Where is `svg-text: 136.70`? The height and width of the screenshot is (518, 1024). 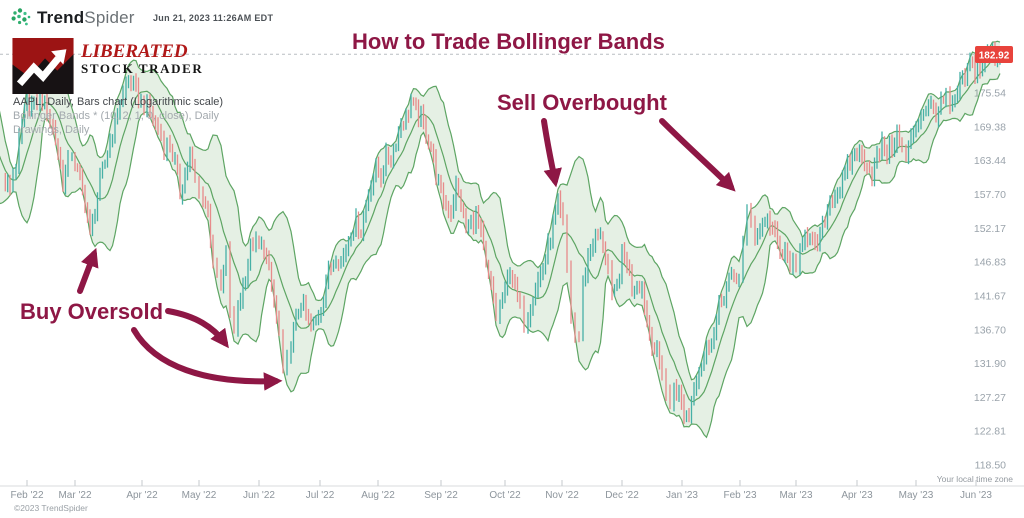 svg-text: 136.70 is located at coordinates (990, 330).